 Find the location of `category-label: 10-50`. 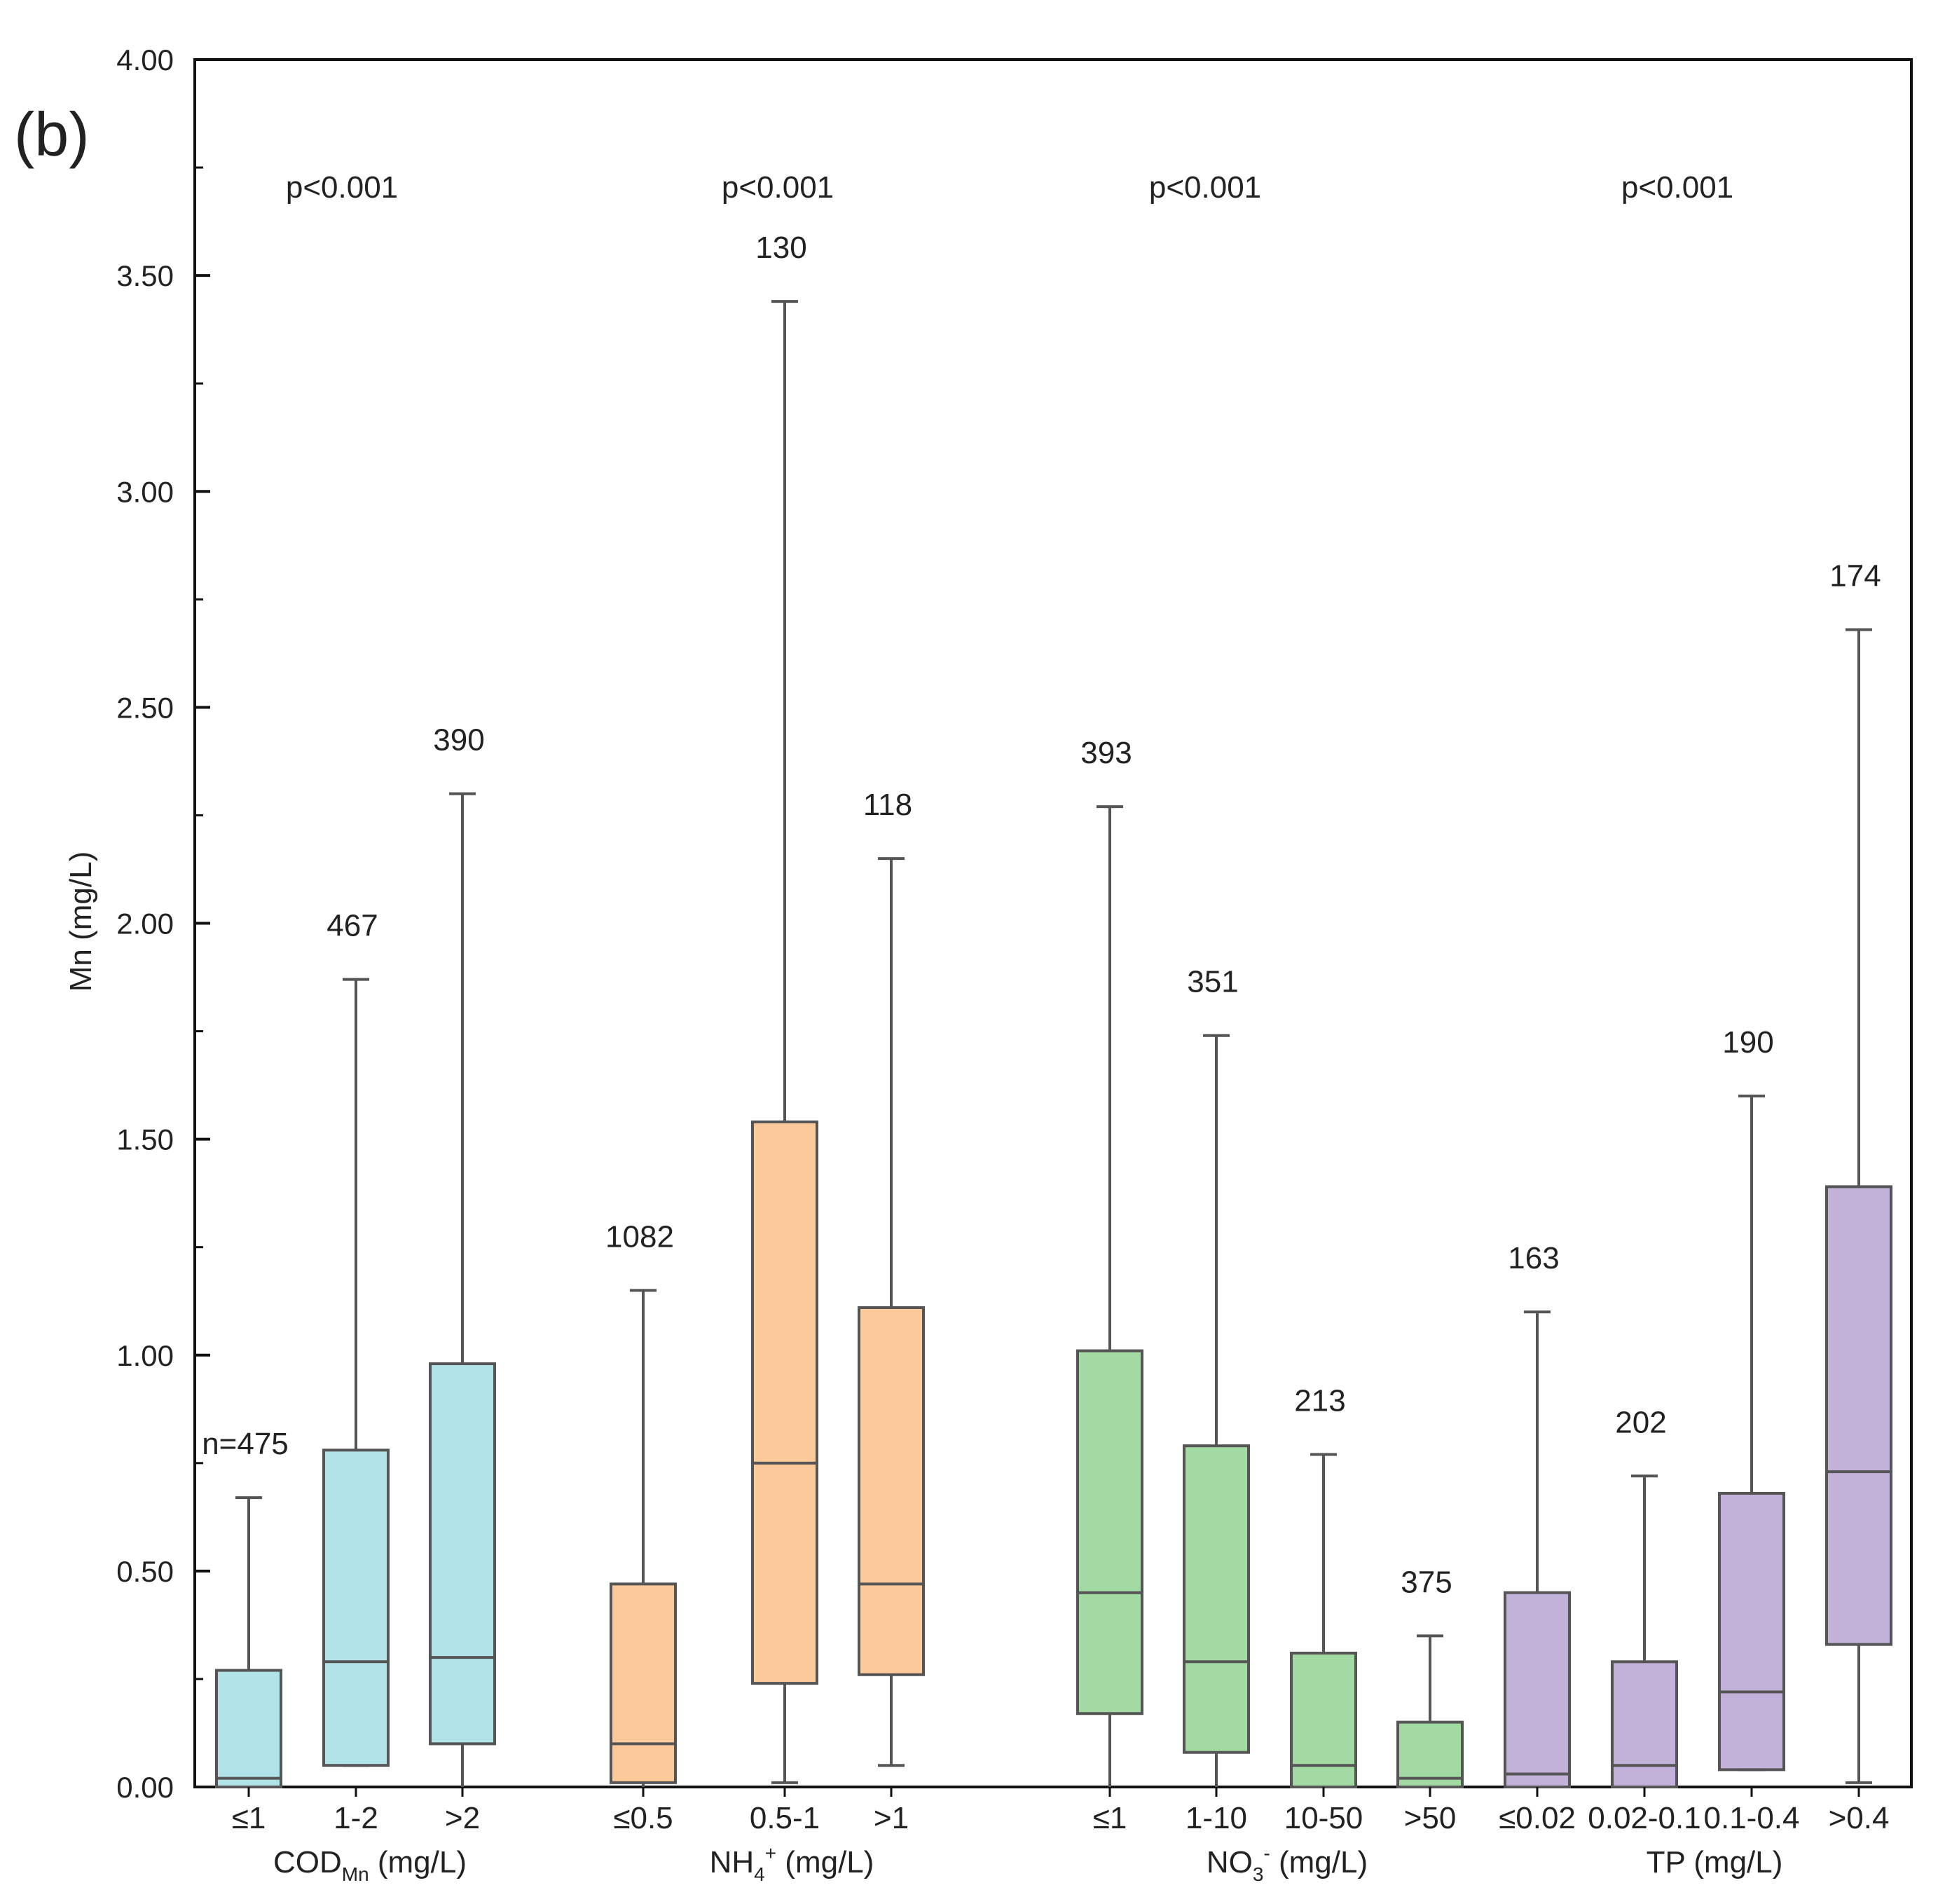

category-label: 10-50 is located at coordinates (1323, 1818).